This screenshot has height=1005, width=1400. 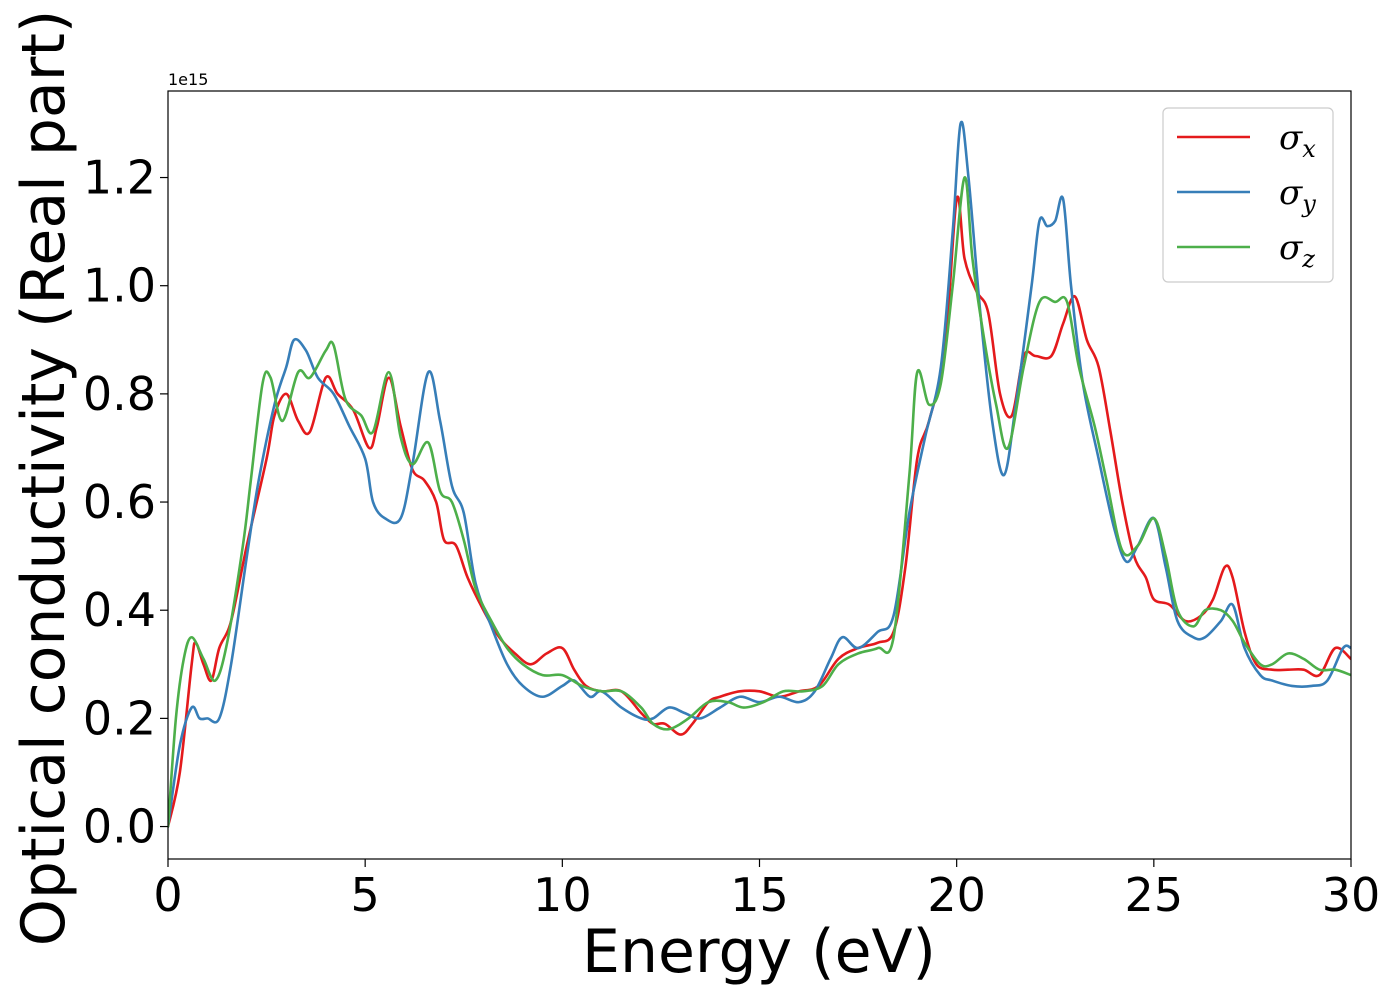 What do you see at coordinates (956, 895) in the screenshot?
I see `x-tick-label: 20` at bounding box center [956, 895].